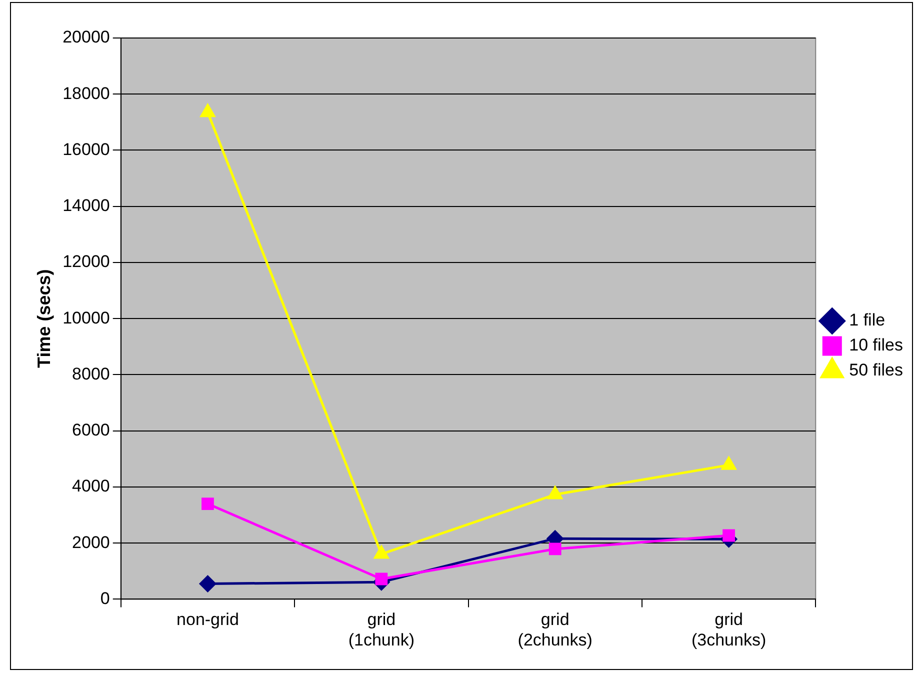 This screenshot has width=915, height=674. Describe the element at coordinates (555, 630) in the screenshot. I see `x-tick-label: grid (2chunks)` at that location.